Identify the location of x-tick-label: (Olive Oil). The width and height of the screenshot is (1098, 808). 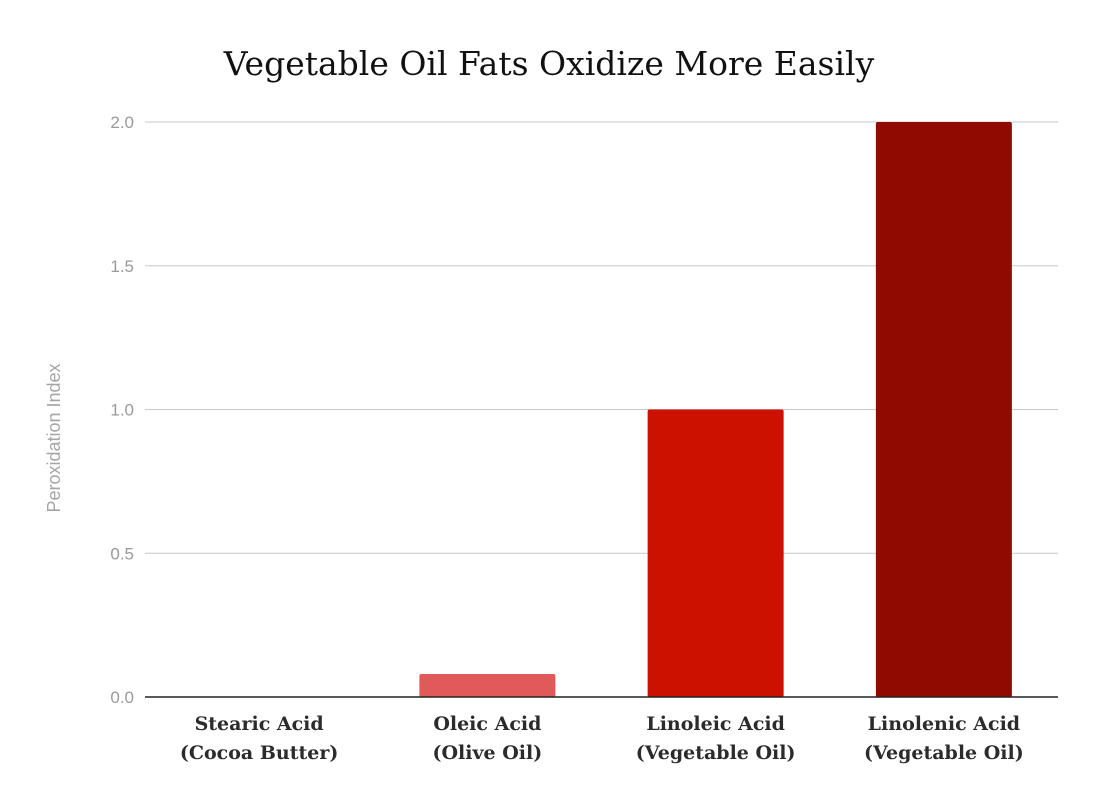
(488, 753).